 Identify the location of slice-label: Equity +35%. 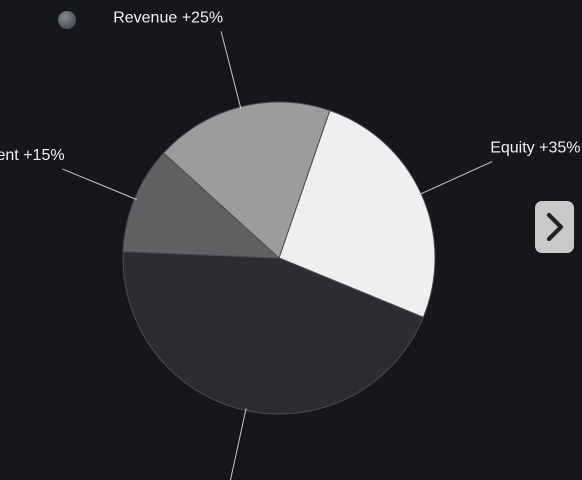
(535, 148).